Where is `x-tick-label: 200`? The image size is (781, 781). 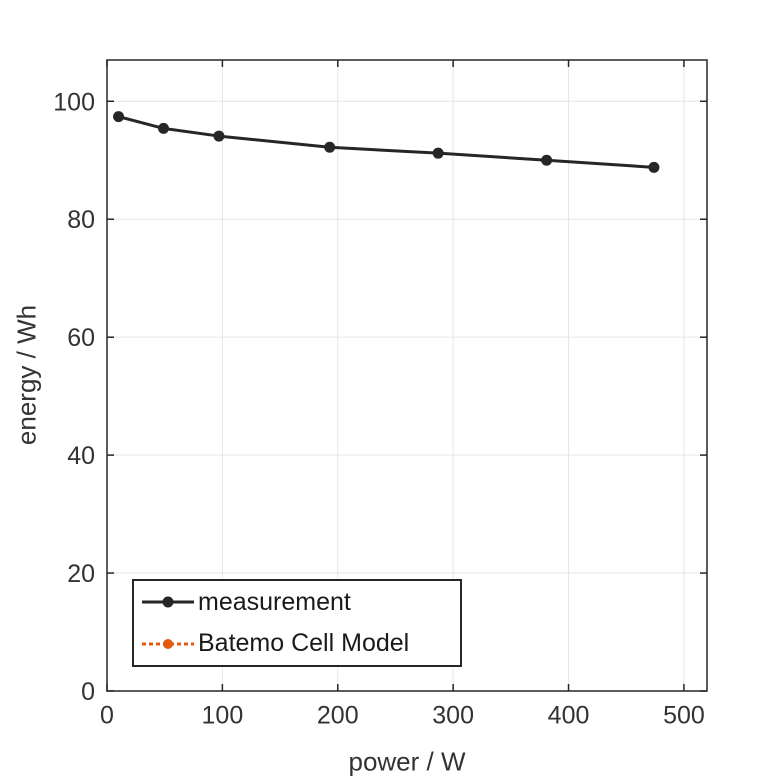 x-tick-label: 200 is located at coordinates (338, 716).